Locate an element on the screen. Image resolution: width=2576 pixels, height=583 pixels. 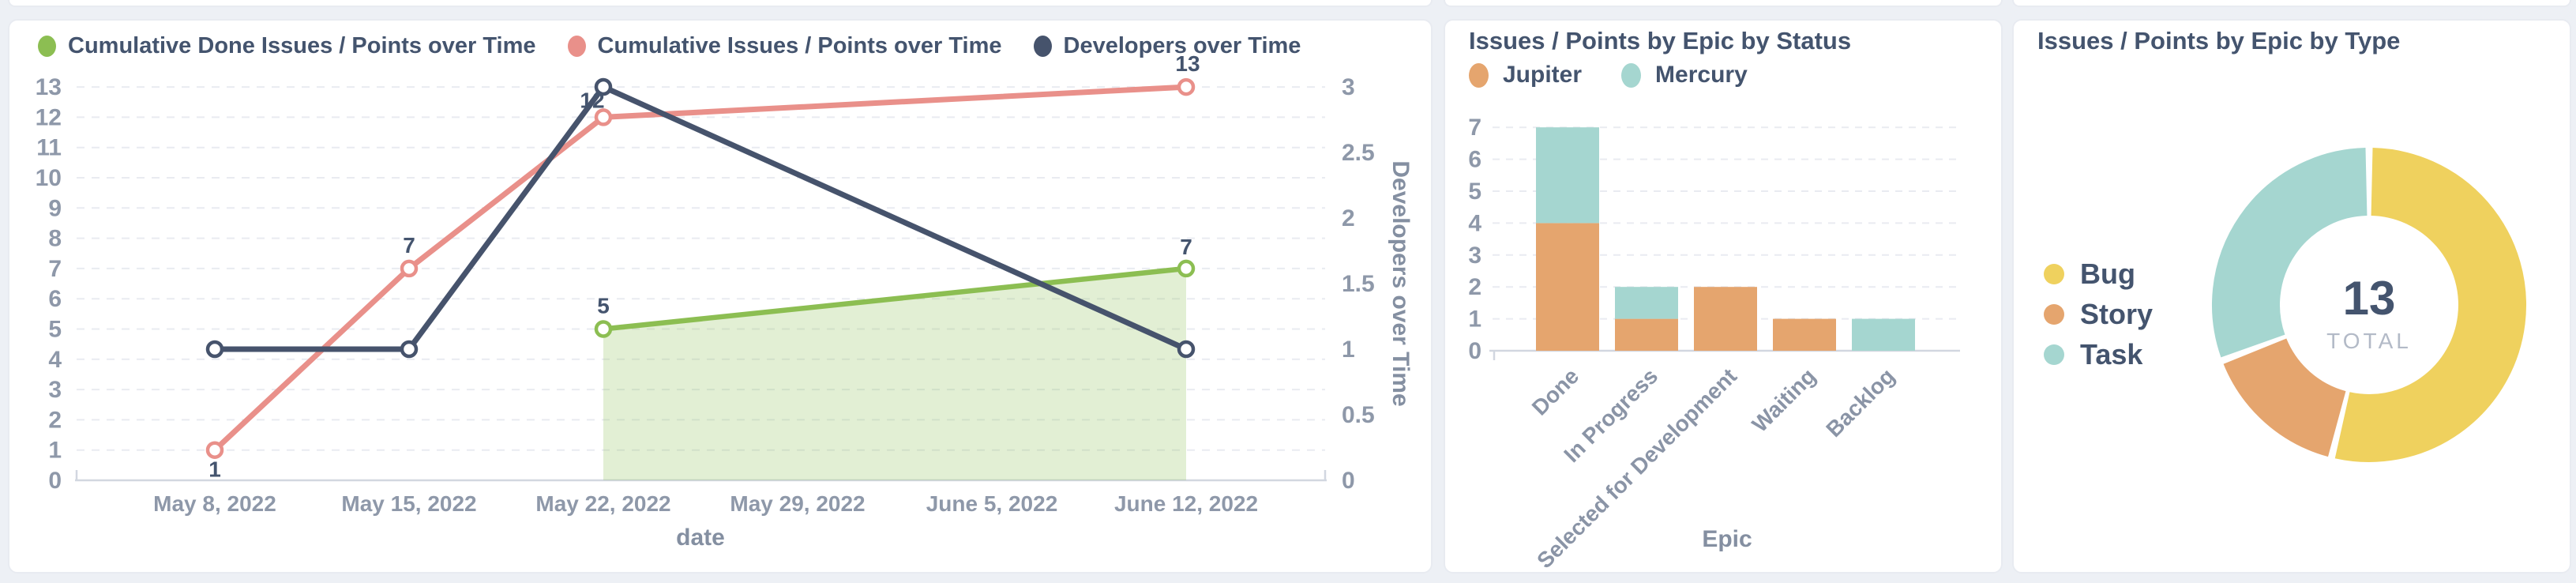
mercury-swatch-icon is located at coordinates (1631, 75).